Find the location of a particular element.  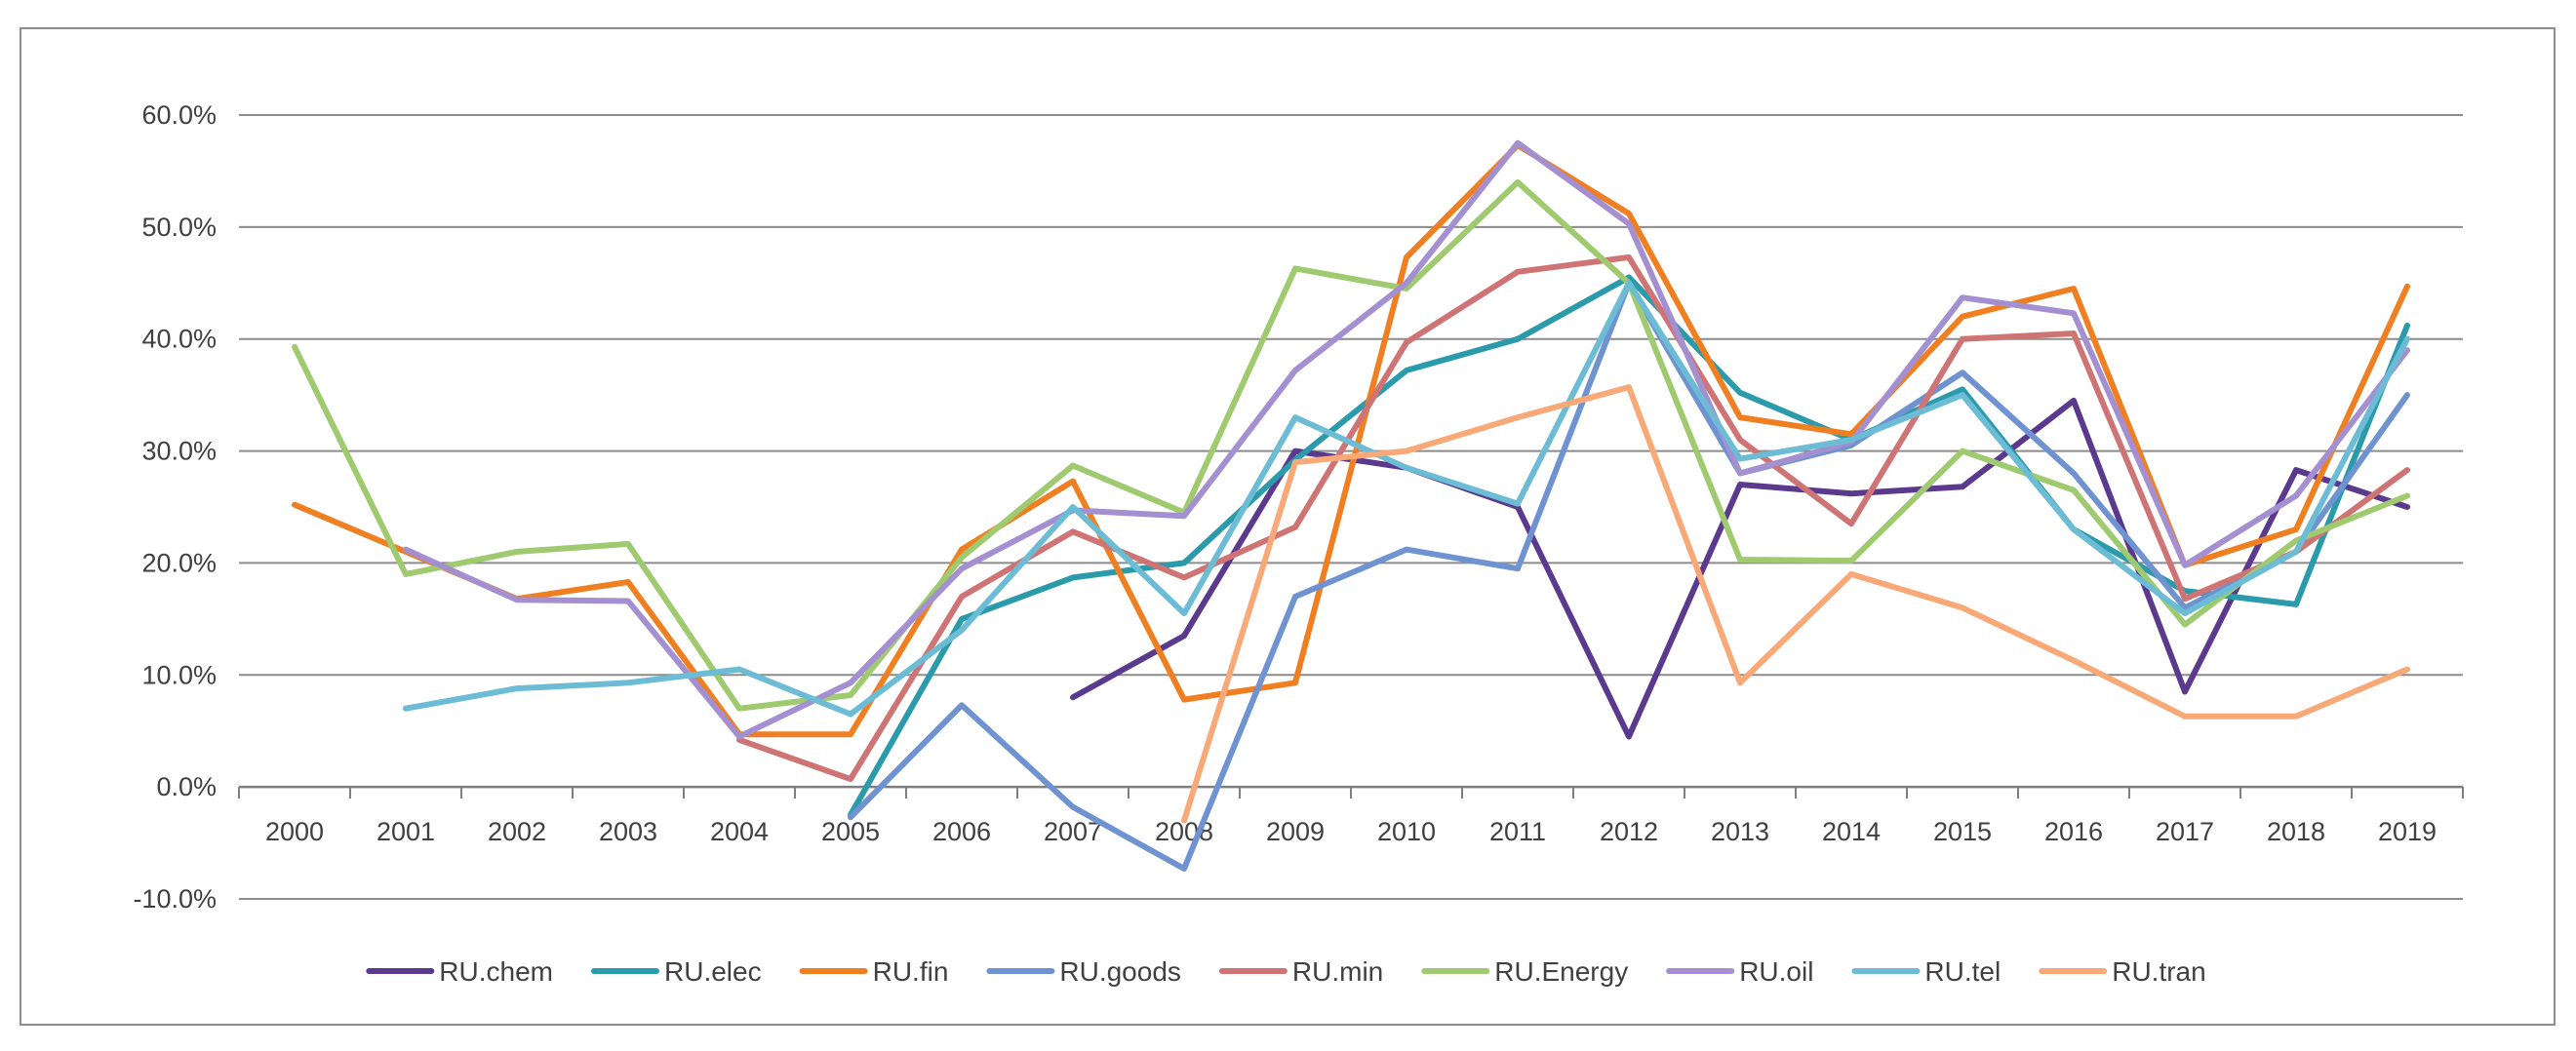

legend-item: RU.fin is located at coordinates (874, 971).